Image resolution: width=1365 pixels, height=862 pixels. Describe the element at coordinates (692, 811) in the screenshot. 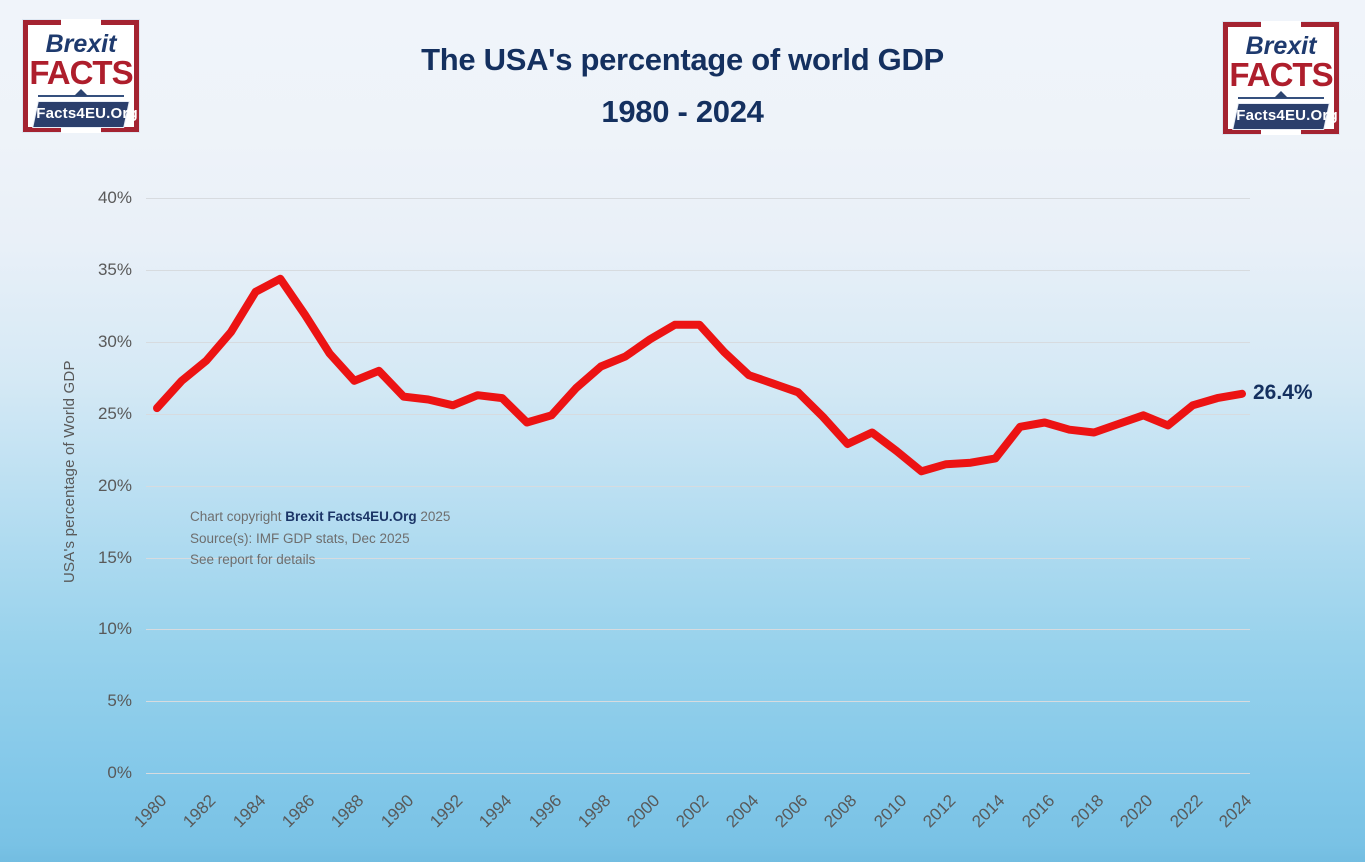

I see `x-tick-label: 2002` at that location.